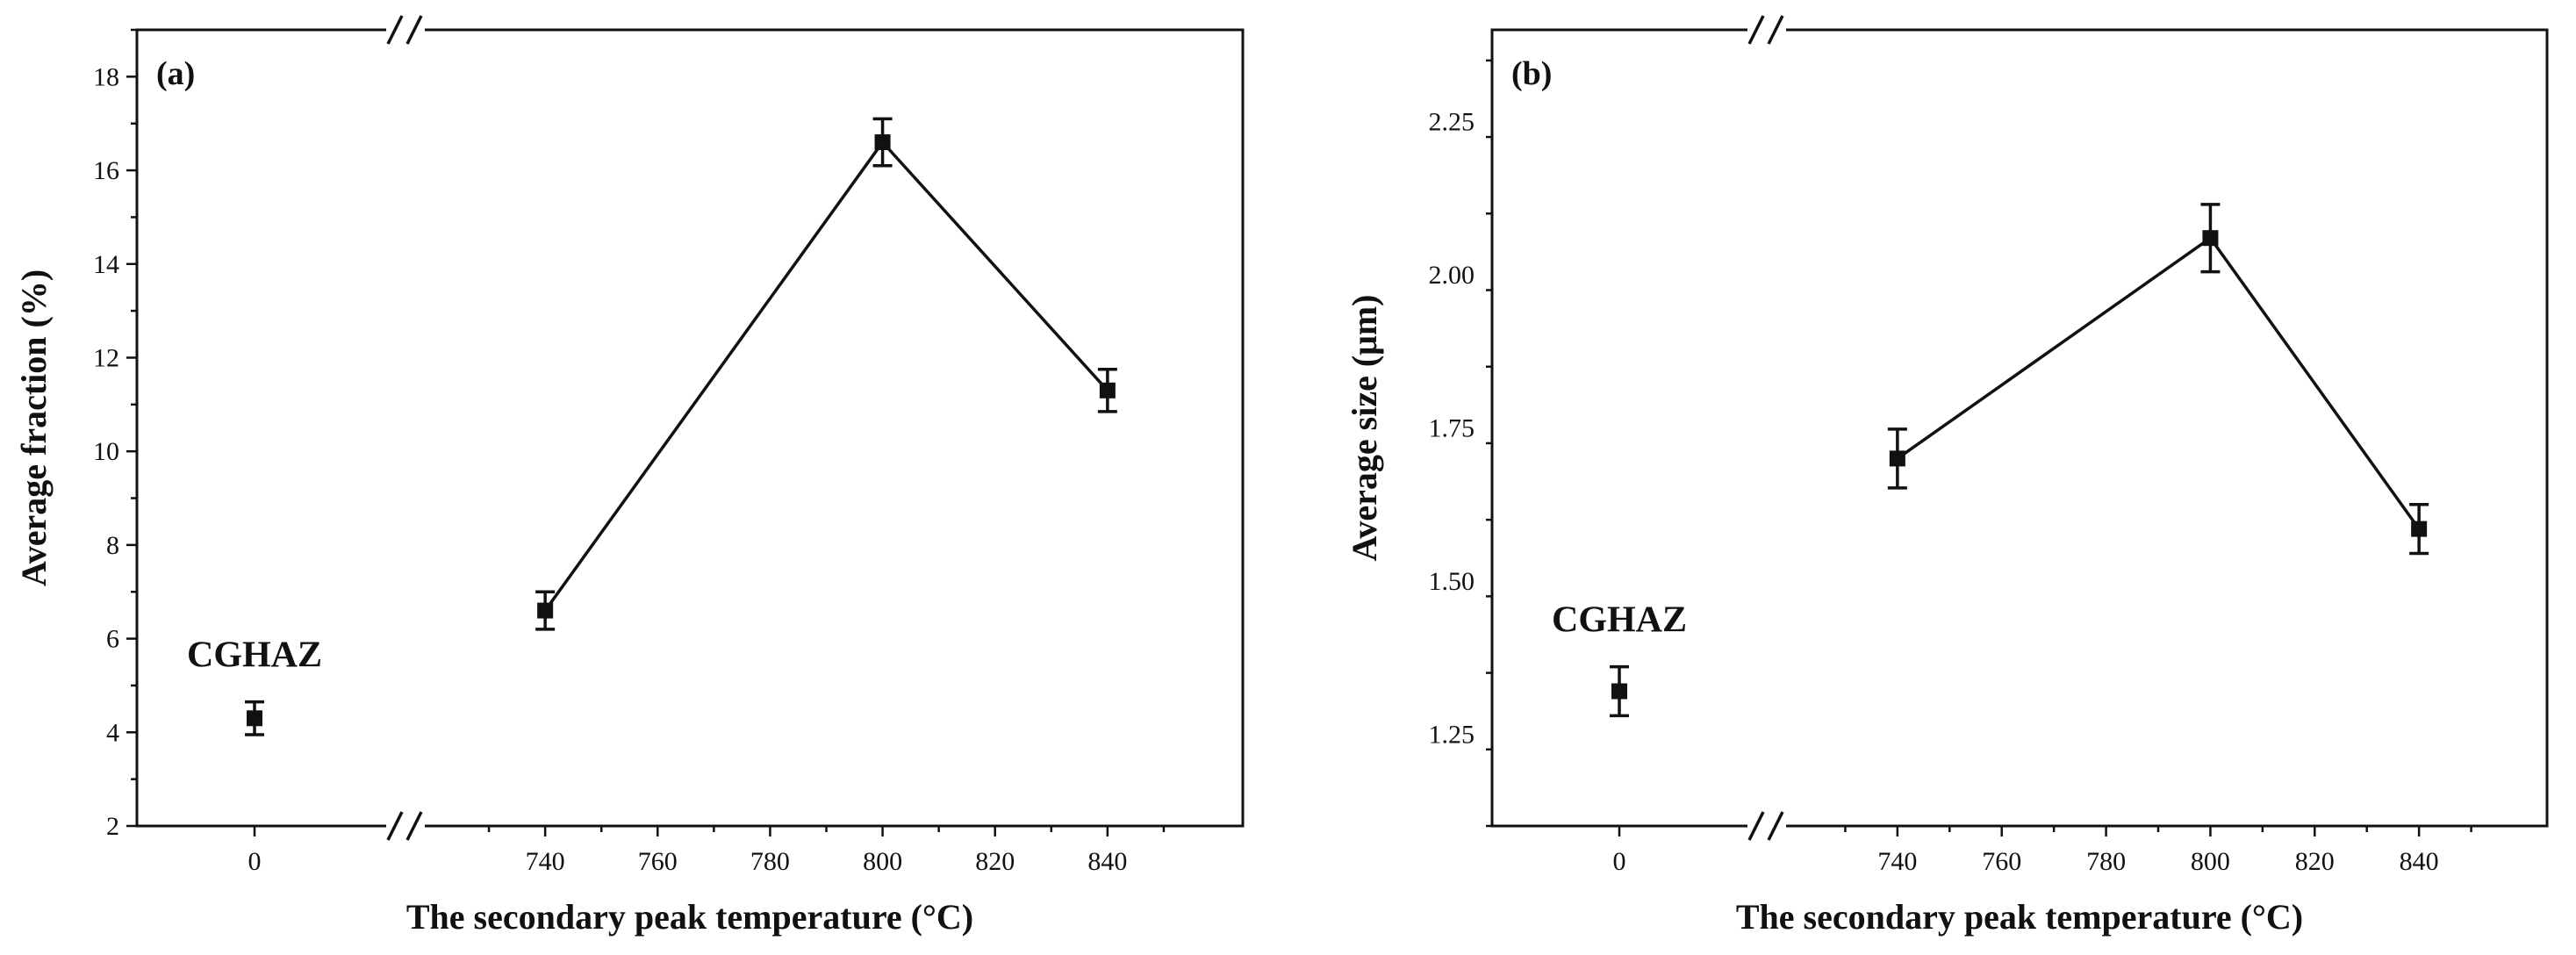  Describe the element at coordinates (112, 545) in the screenshot. I see `y-tick-label: 8` at that location.